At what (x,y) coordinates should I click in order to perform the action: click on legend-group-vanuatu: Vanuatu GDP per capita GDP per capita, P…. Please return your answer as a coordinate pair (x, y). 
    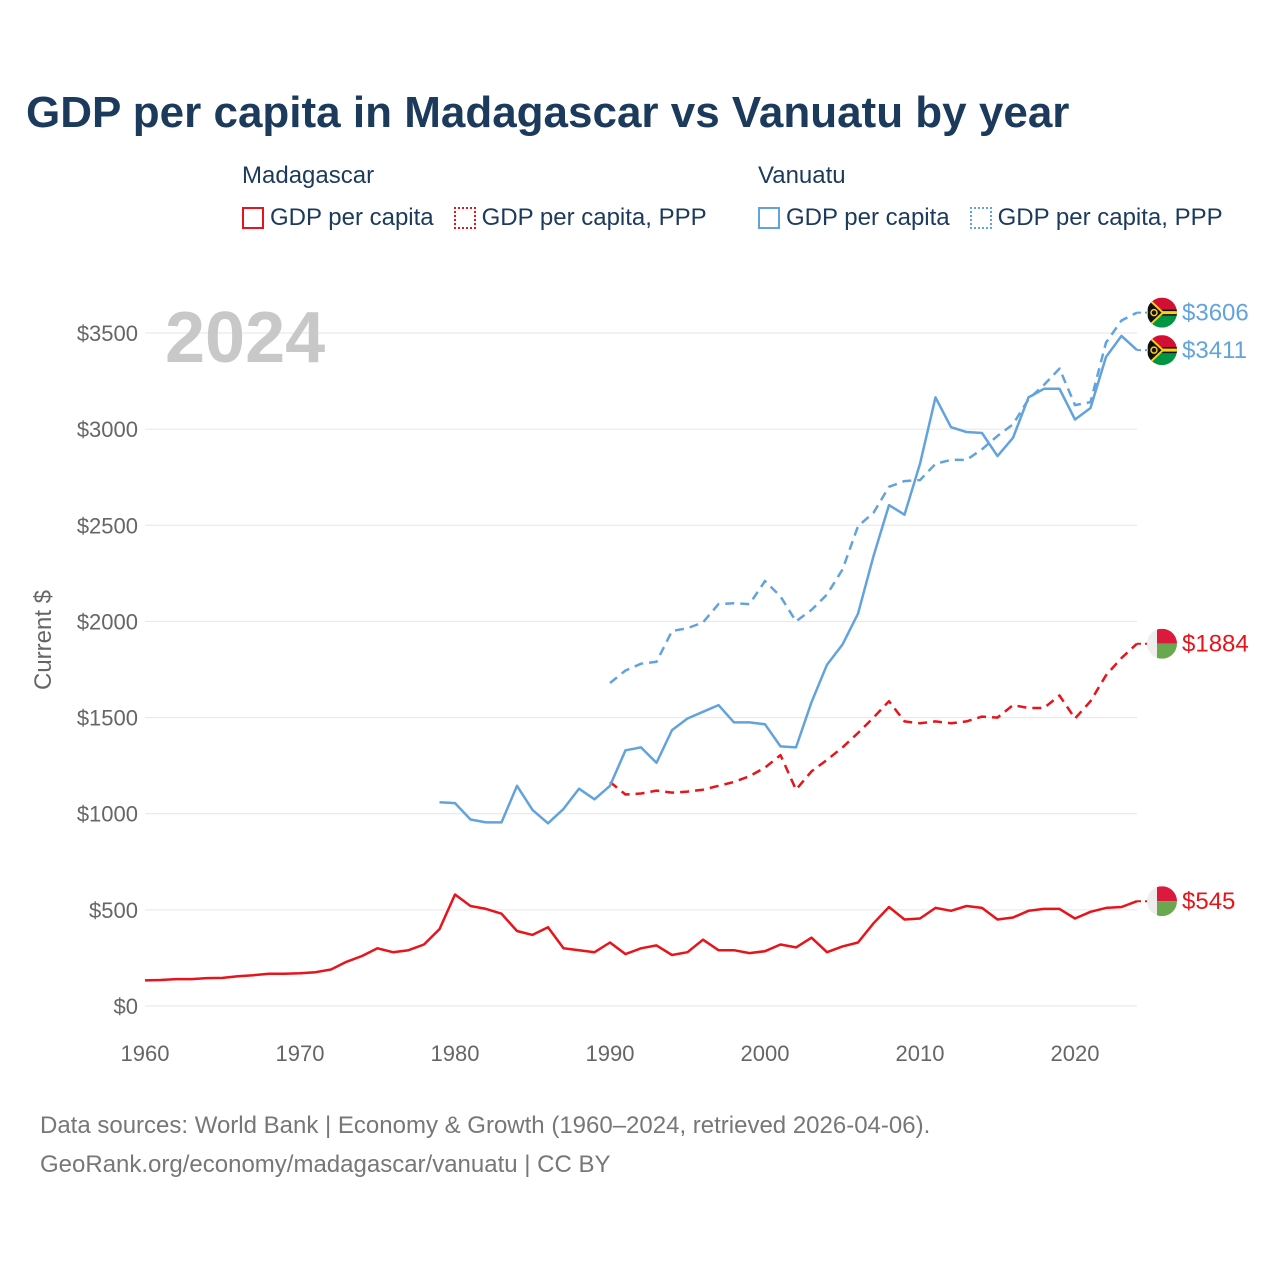
    Looking at the image, I should click on (990, 197).